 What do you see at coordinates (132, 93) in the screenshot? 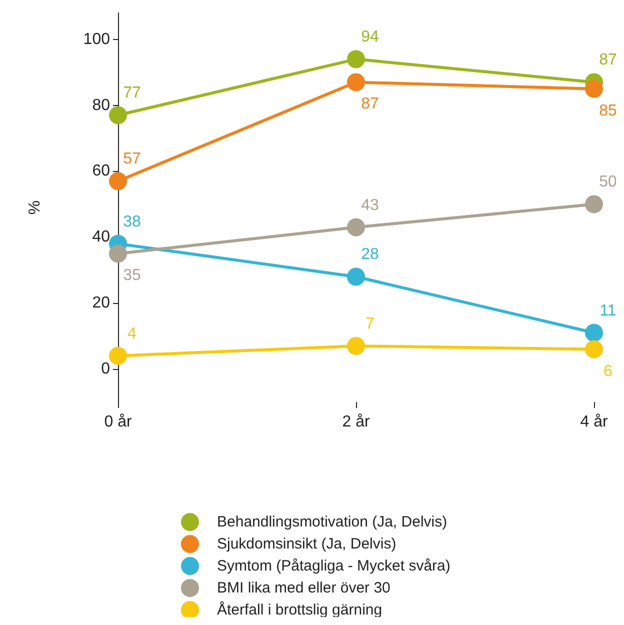
I see `data-label: 77` at bounding box center [132, 93].